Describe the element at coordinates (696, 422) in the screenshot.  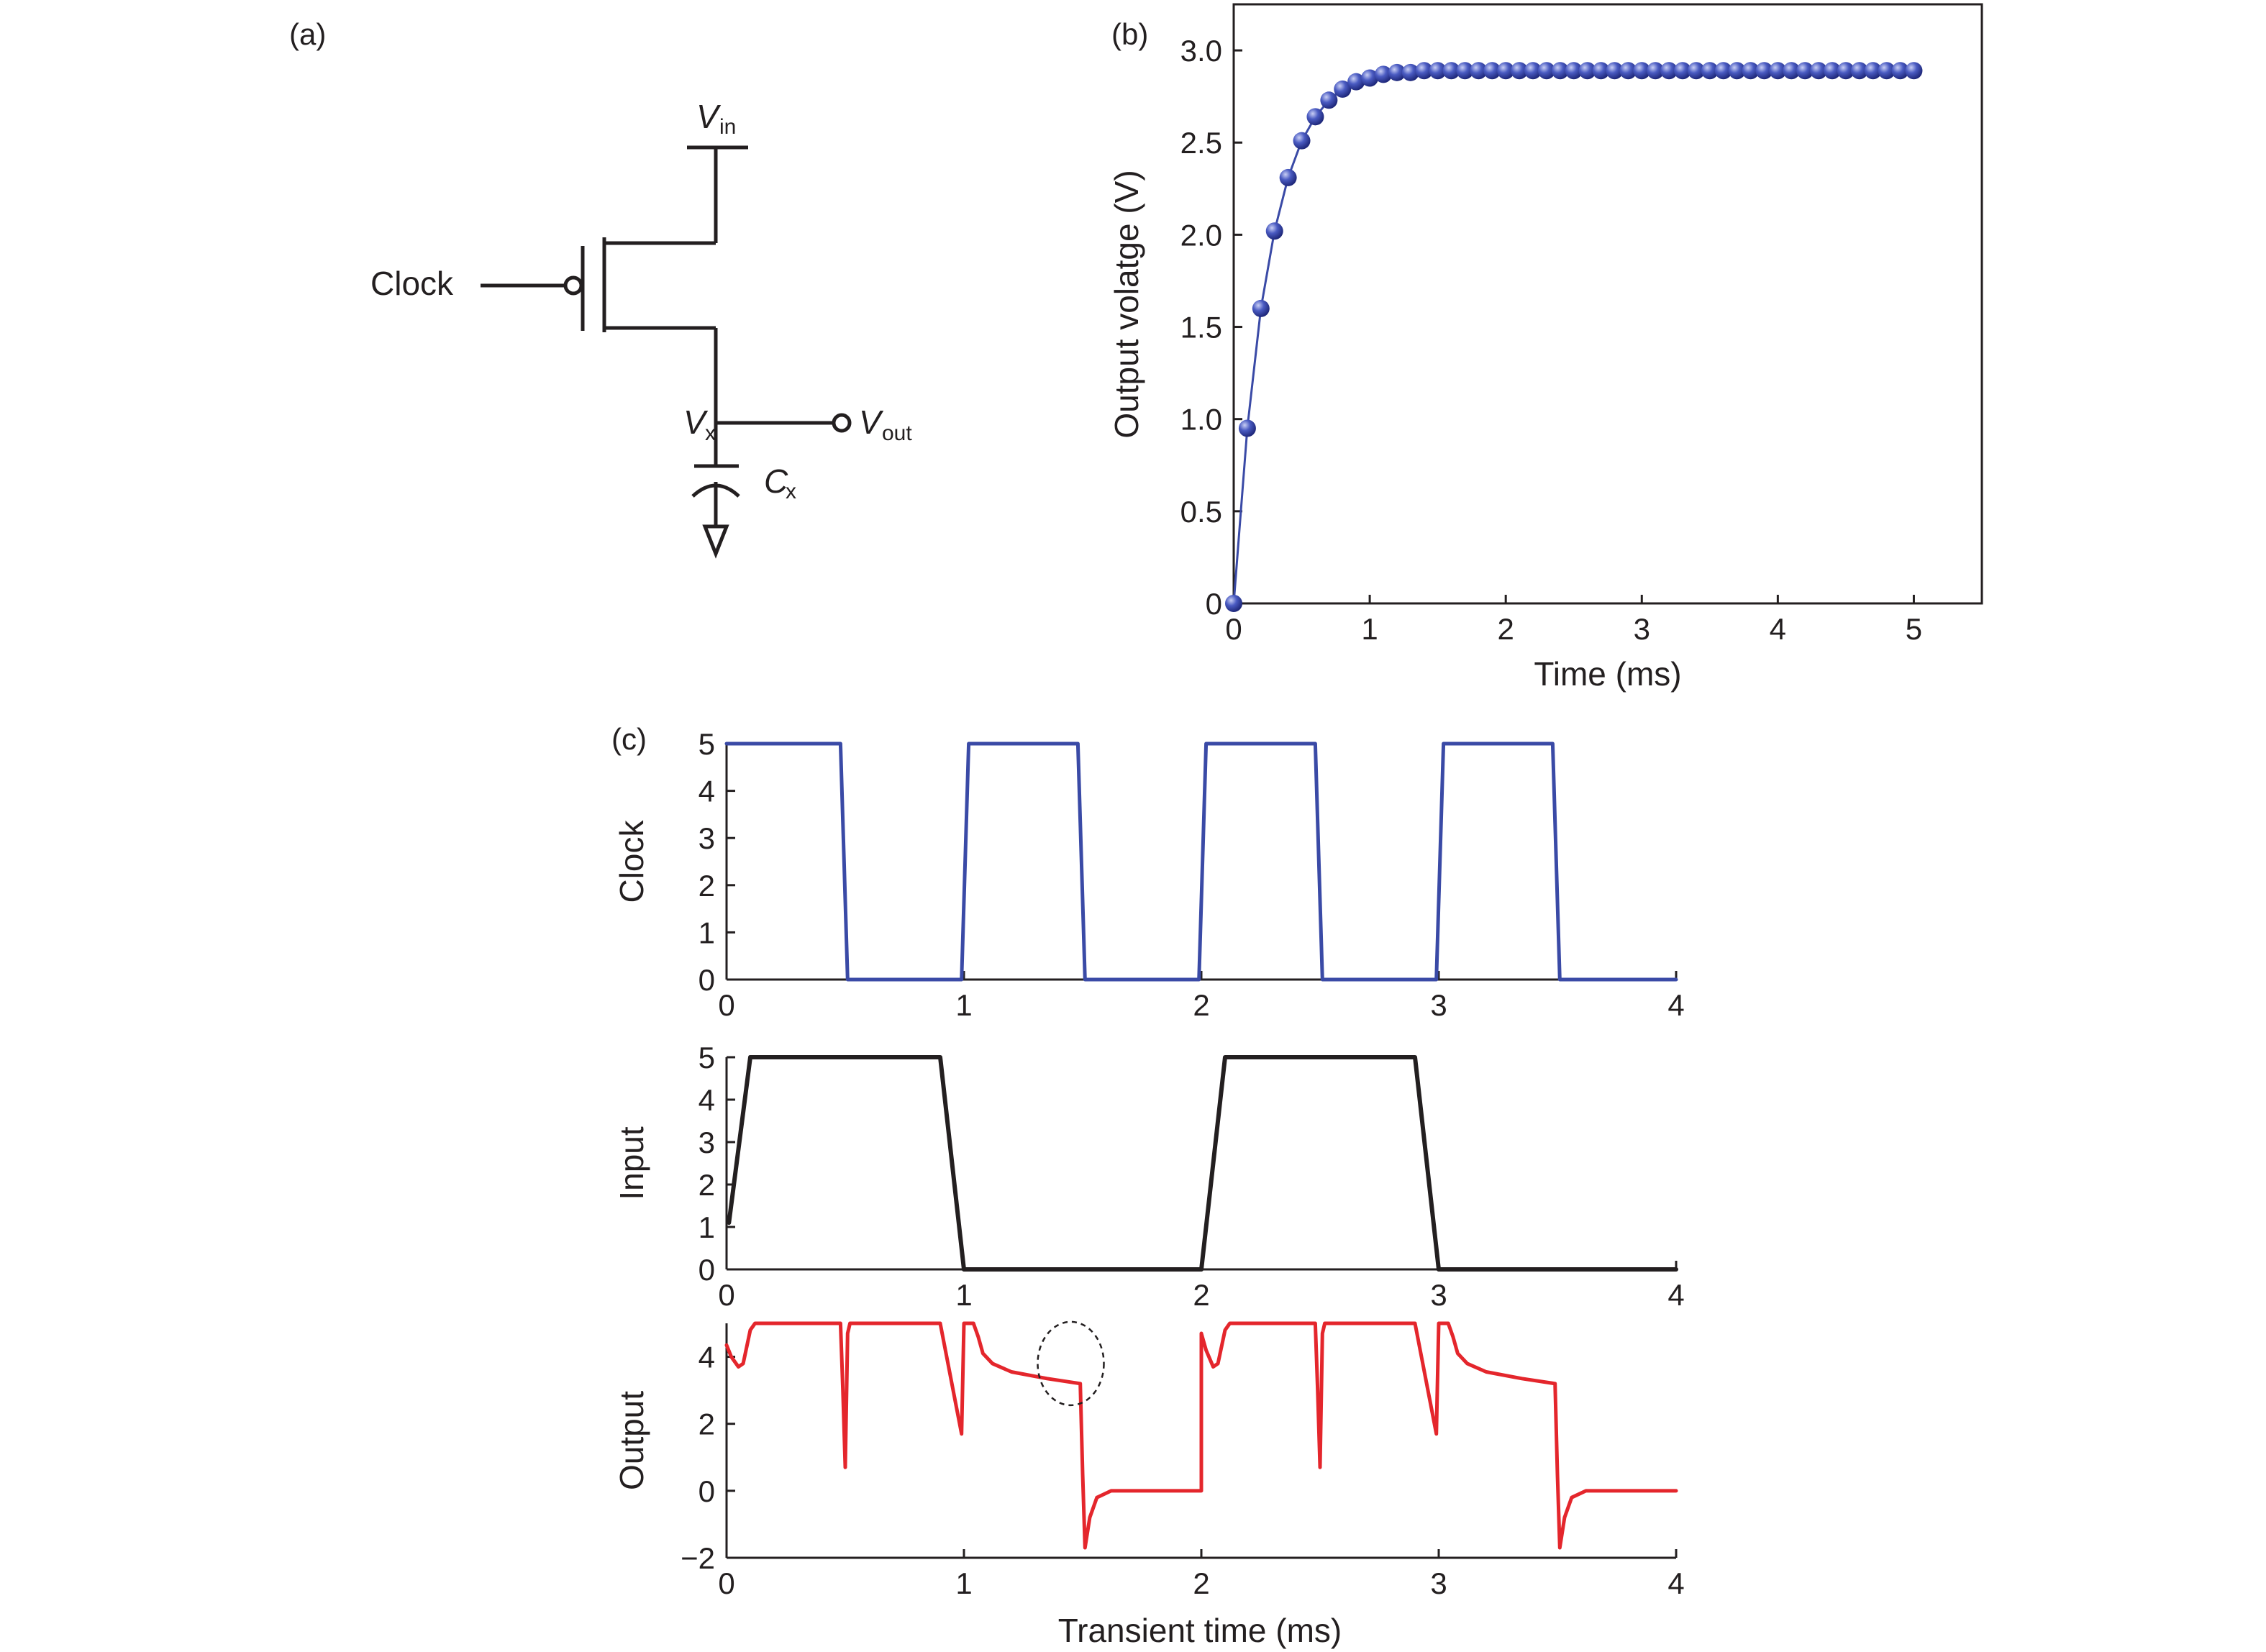
I see `vx-label: V` at that location.